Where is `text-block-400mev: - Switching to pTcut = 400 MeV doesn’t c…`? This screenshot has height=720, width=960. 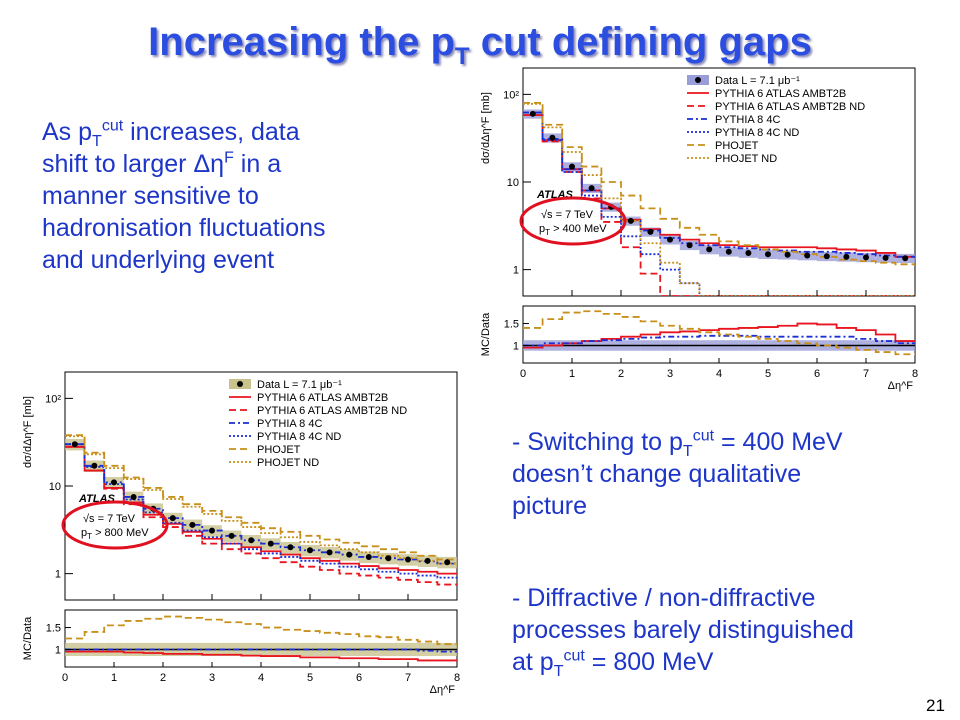
text-block-400mev: - Switching to pTcut = 400 MeV doesn’t c… is located at coordinates (677, 473).